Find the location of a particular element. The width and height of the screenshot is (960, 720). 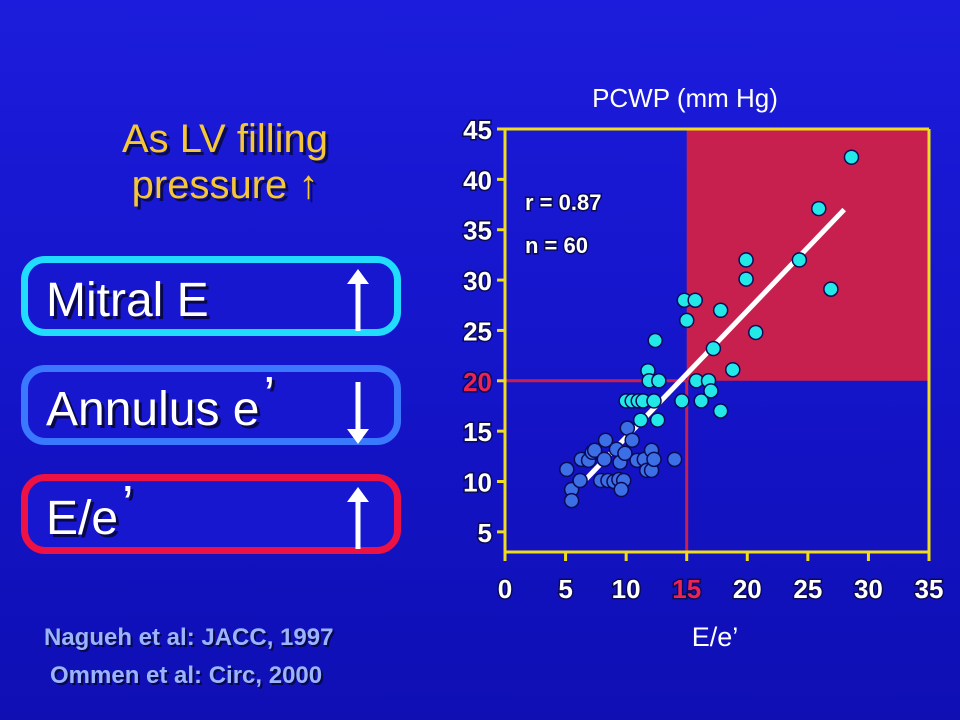

y-tick-label: 35 is located at coordinates (477, 231).